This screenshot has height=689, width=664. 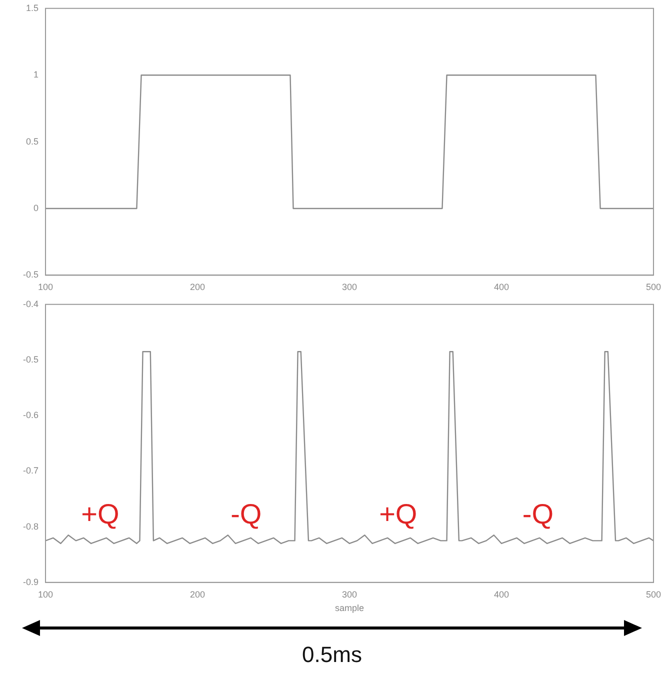 I want to click on text: 0.5ms, so click(x=332, y=655).